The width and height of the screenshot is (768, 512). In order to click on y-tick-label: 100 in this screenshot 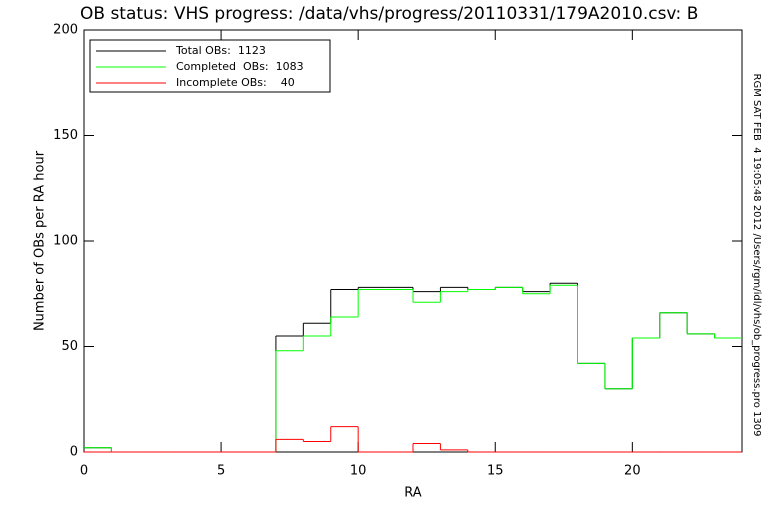, I will do `click(65, 241)`.